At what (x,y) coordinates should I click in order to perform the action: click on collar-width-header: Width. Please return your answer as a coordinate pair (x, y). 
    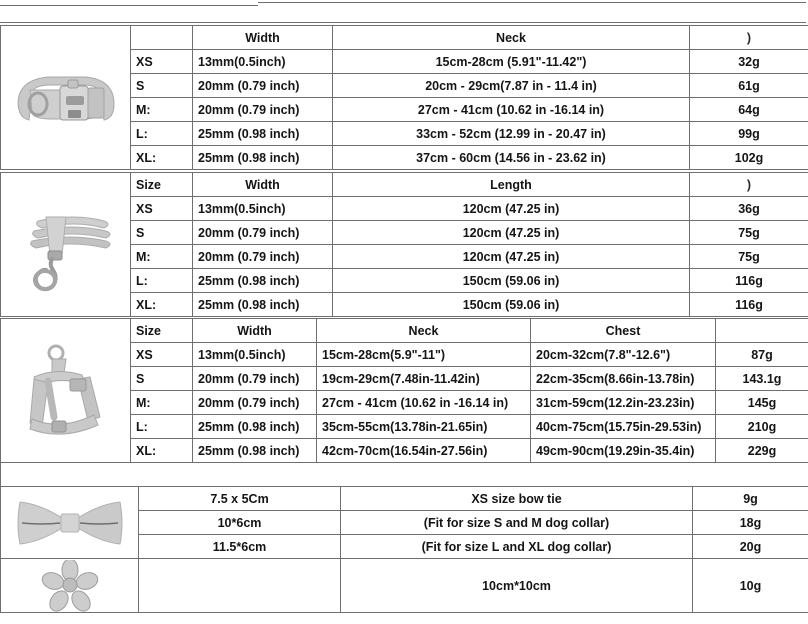
    Looking at the image, I should click on (262, 37).